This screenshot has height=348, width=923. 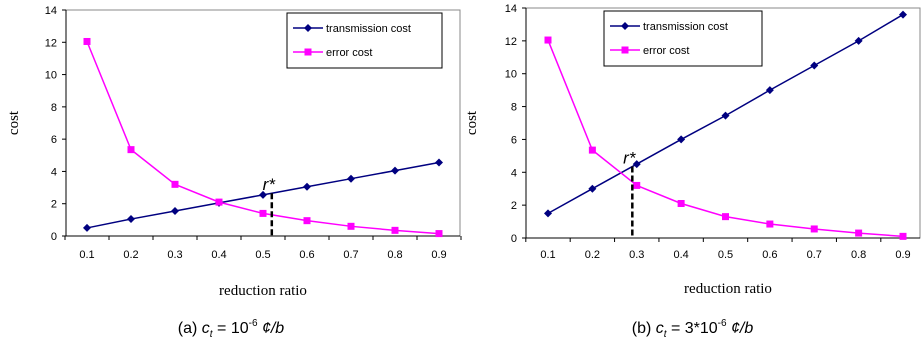 I want to click on caption-b-suffix: ¢/b, so click(x=740, y=328).